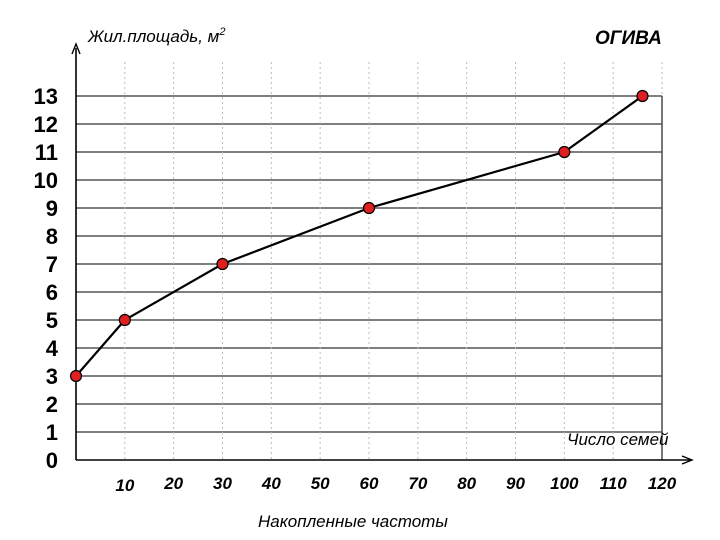  I want to click on y-tick-label: 10, so click(46, 180).